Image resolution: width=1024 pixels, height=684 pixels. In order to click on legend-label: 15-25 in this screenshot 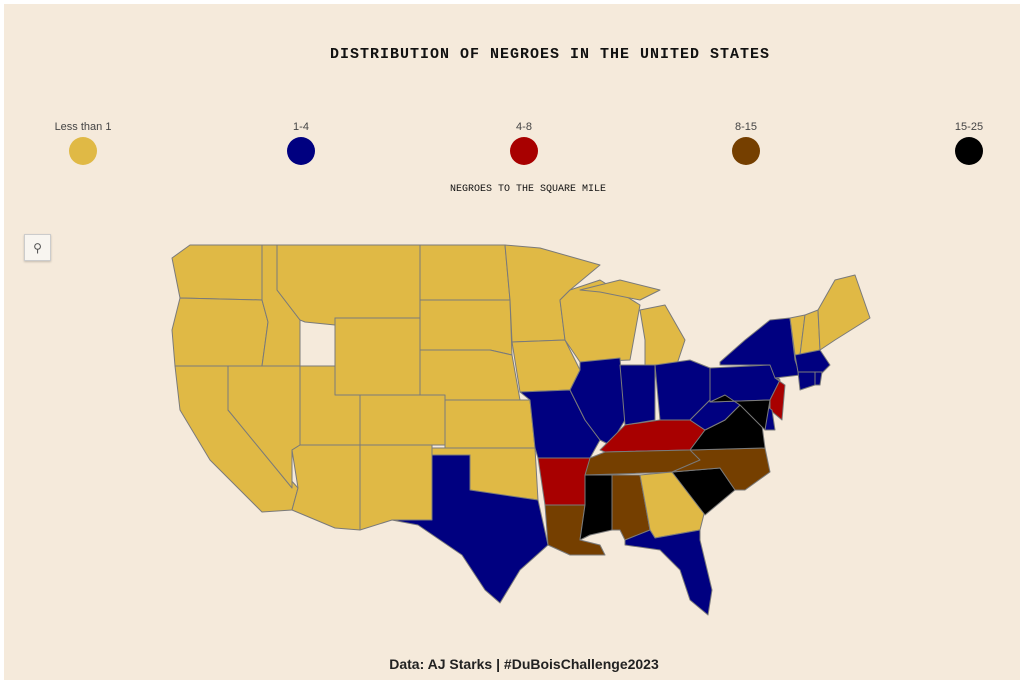, I will do `click(969, 127)`.